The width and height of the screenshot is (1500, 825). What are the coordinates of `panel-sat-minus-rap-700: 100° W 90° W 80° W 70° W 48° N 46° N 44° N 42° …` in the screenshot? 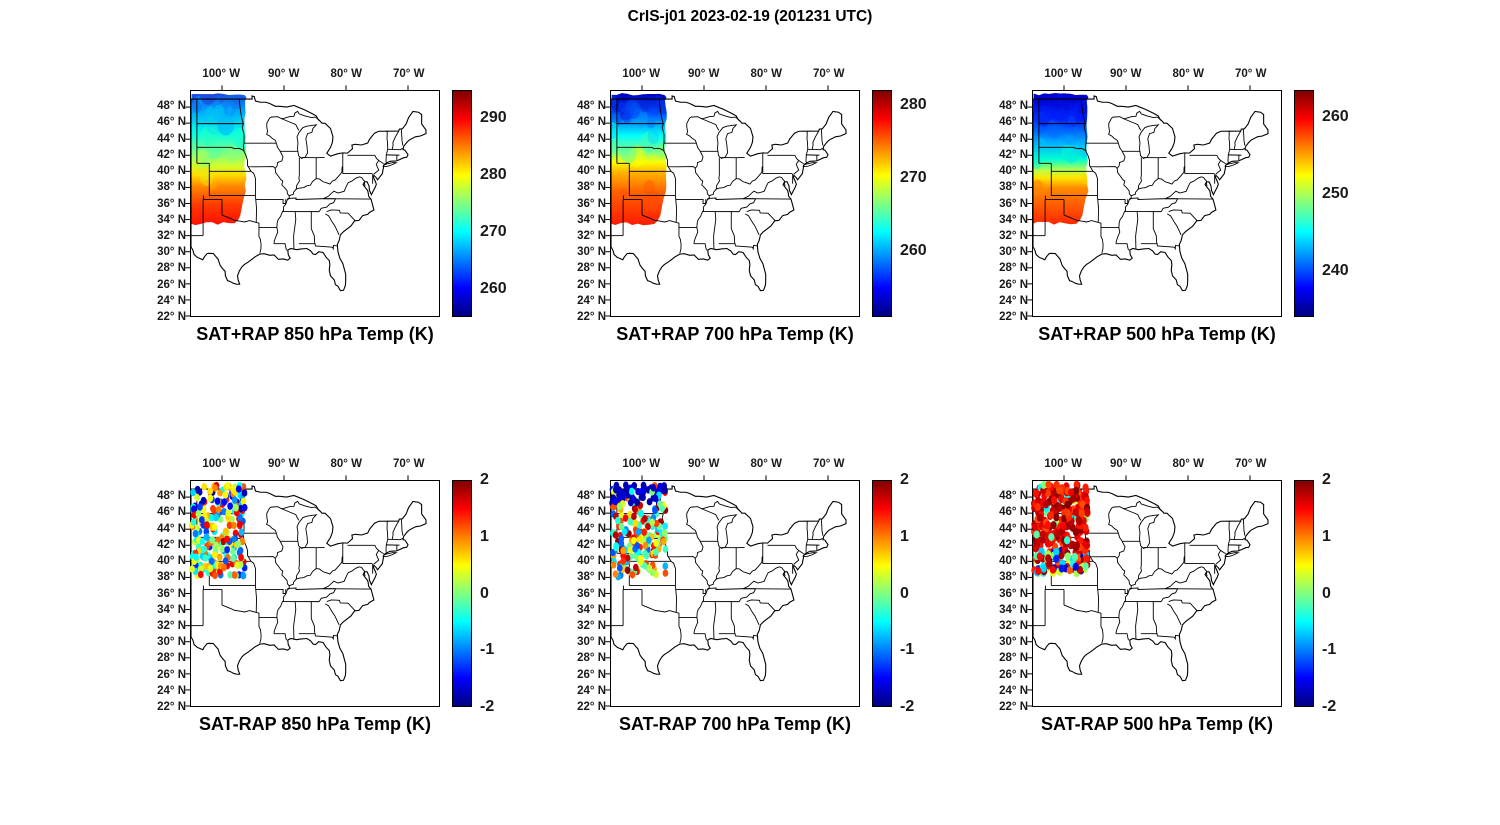 It's located at (765, 613).